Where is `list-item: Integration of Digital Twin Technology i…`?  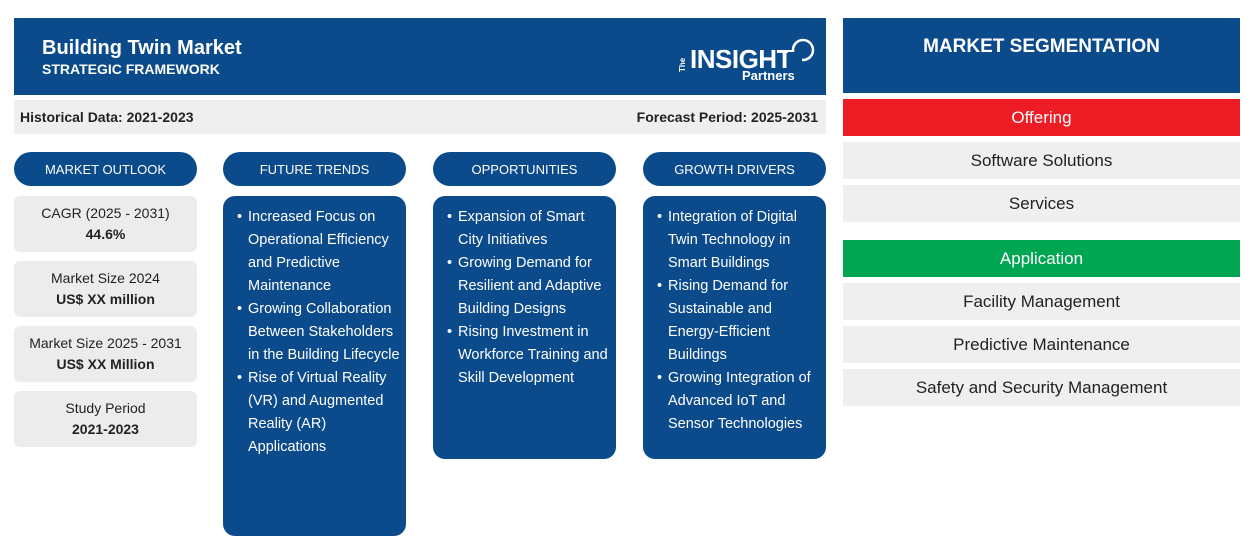
list-item: Integration of Digital Twin Technology i… is located at coordinates (738, 240).